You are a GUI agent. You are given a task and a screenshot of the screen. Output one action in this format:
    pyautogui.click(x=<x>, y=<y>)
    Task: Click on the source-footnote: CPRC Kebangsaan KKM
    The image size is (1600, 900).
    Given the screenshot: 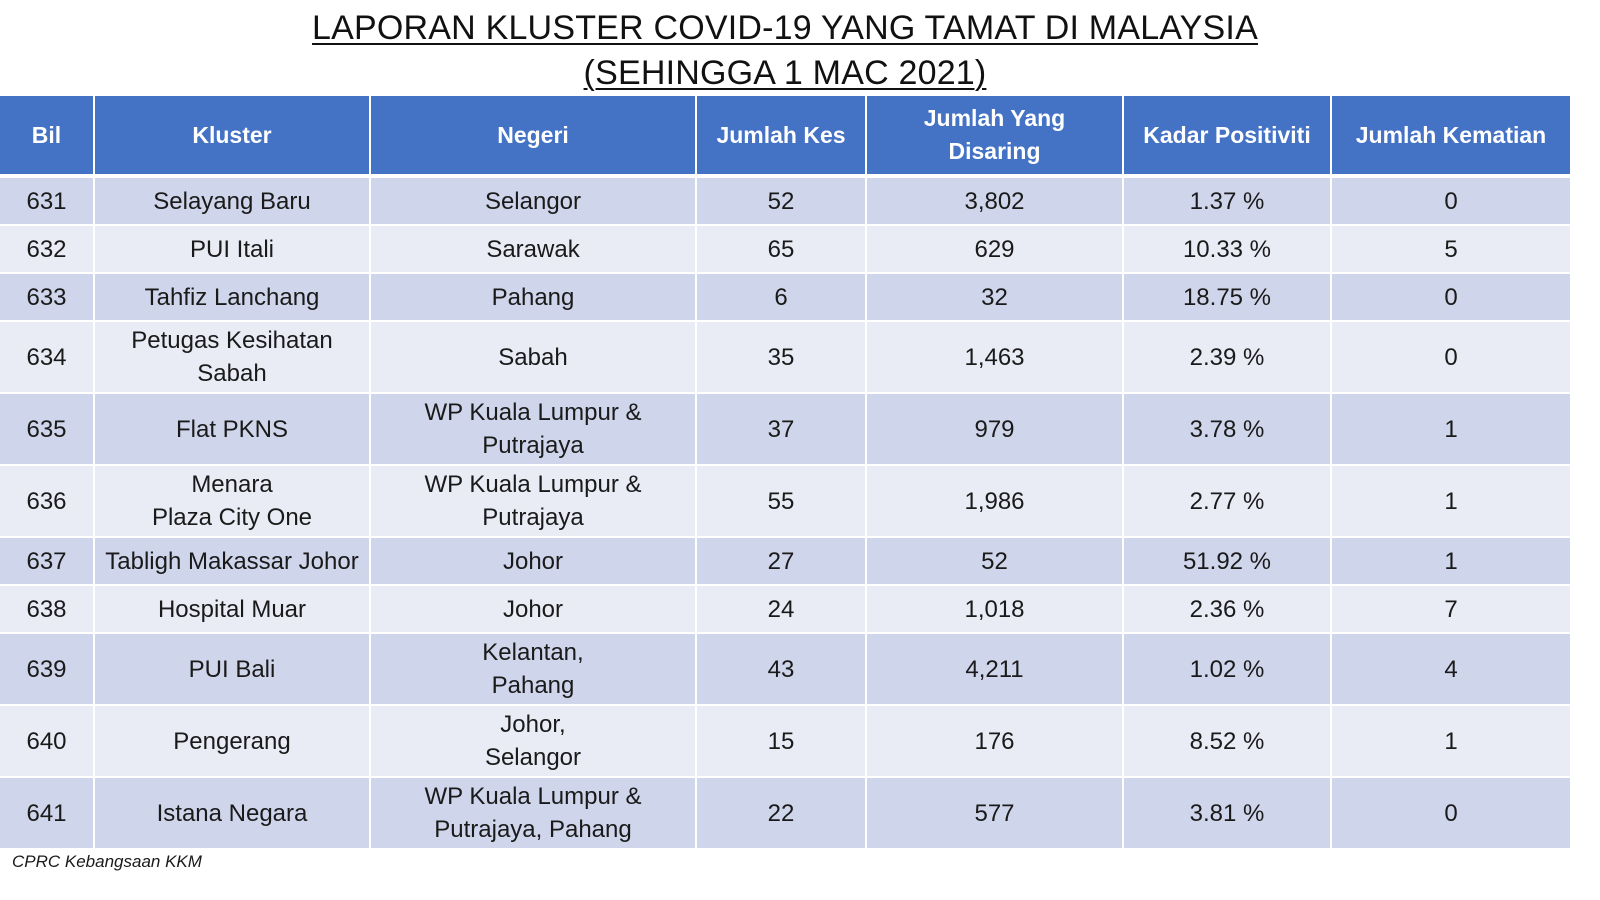 What is the action you would take?
    pyautogui.click(x=107, y=861)
    